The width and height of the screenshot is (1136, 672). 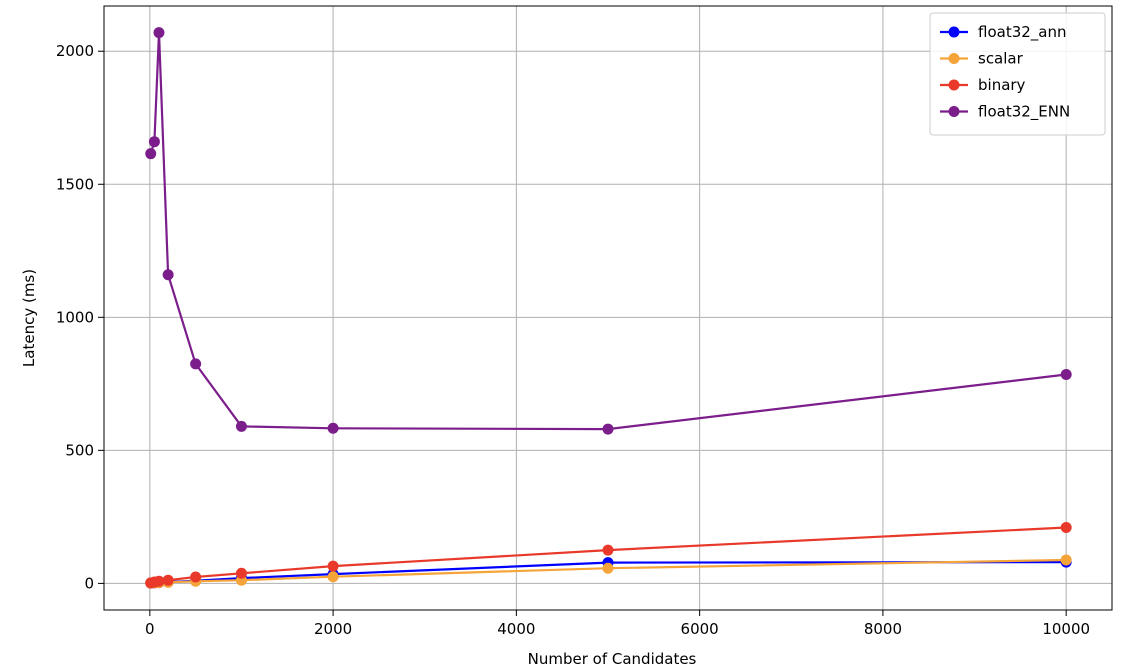 What do you see at coordinates (516, 629) in the screenshot?
I see `x-tick-label: 4000` at bounding box center [516, 629].